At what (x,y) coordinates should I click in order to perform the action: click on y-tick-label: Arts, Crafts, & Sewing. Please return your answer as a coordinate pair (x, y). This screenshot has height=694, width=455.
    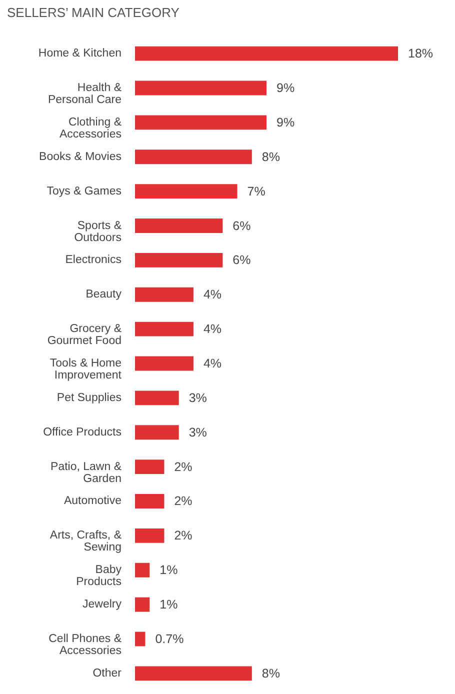
    Looking at the image, I should click on (86, 542).